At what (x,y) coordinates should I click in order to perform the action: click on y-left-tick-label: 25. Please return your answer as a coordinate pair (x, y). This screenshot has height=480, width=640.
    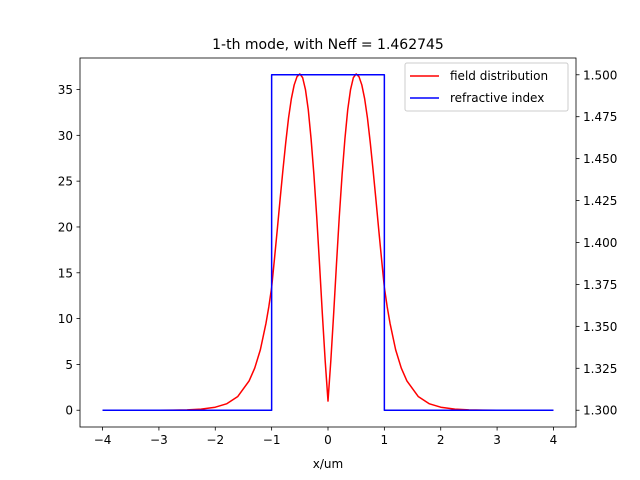
    Looking at the image, I should click on (65, 182).